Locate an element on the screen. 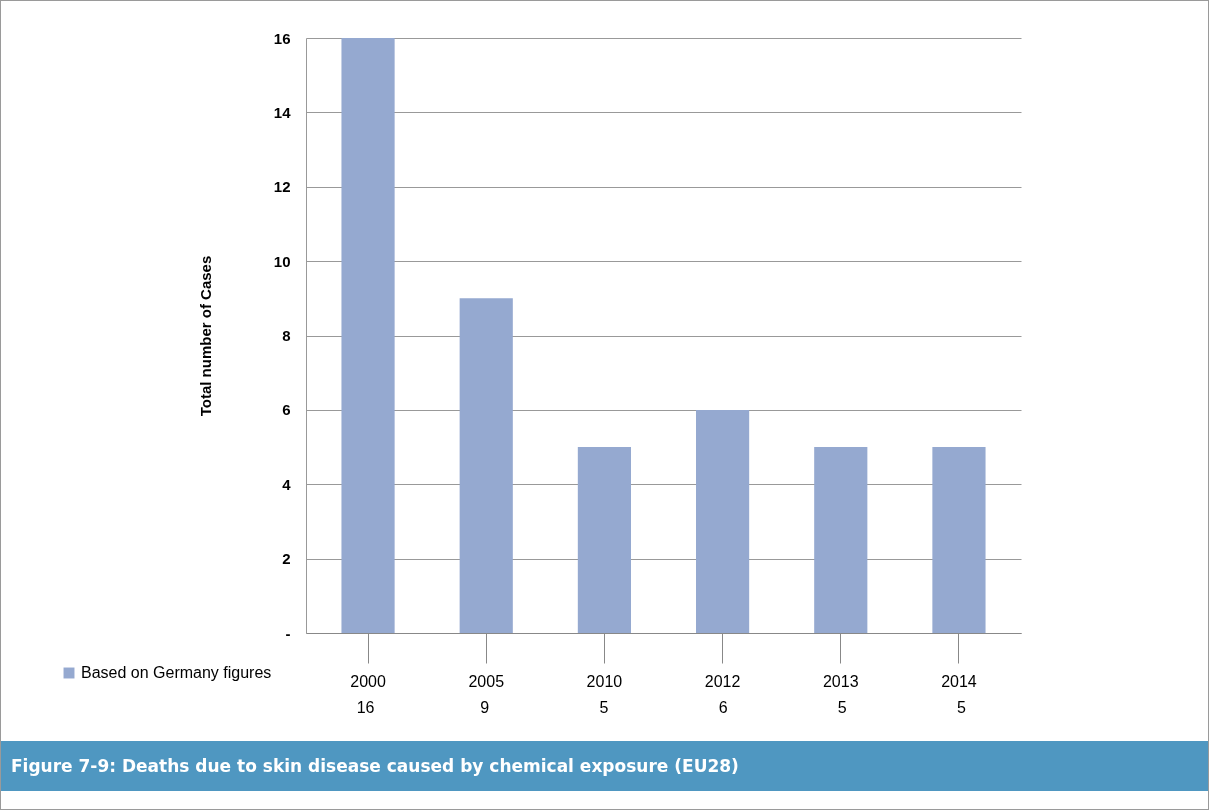 This screenshot has width=1209, height=810. y-tick-label: - is located at coordinates (288, 633).